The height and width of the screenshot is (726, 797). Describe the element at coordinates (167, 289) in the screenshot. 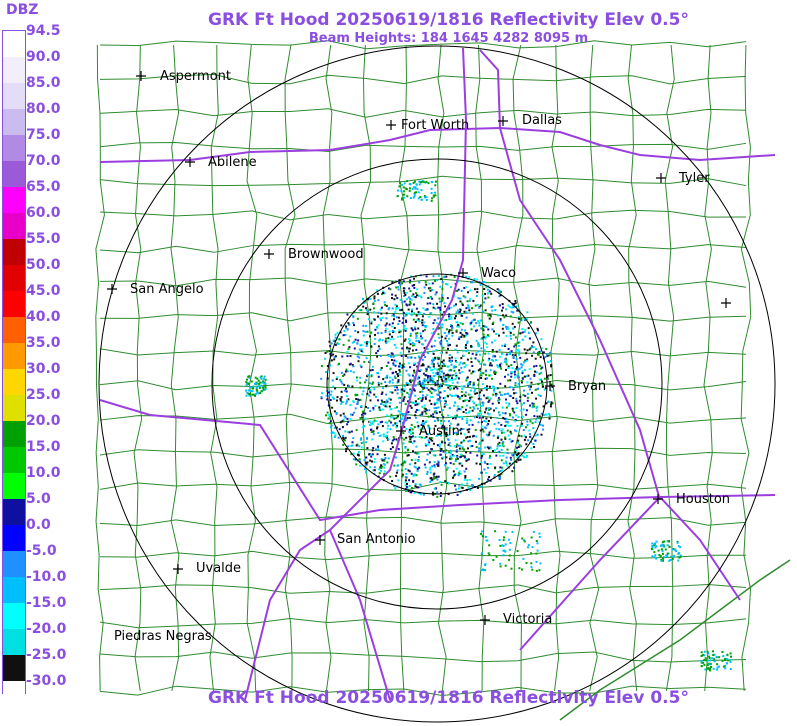

I see `city-label: San Angelo` at that location.